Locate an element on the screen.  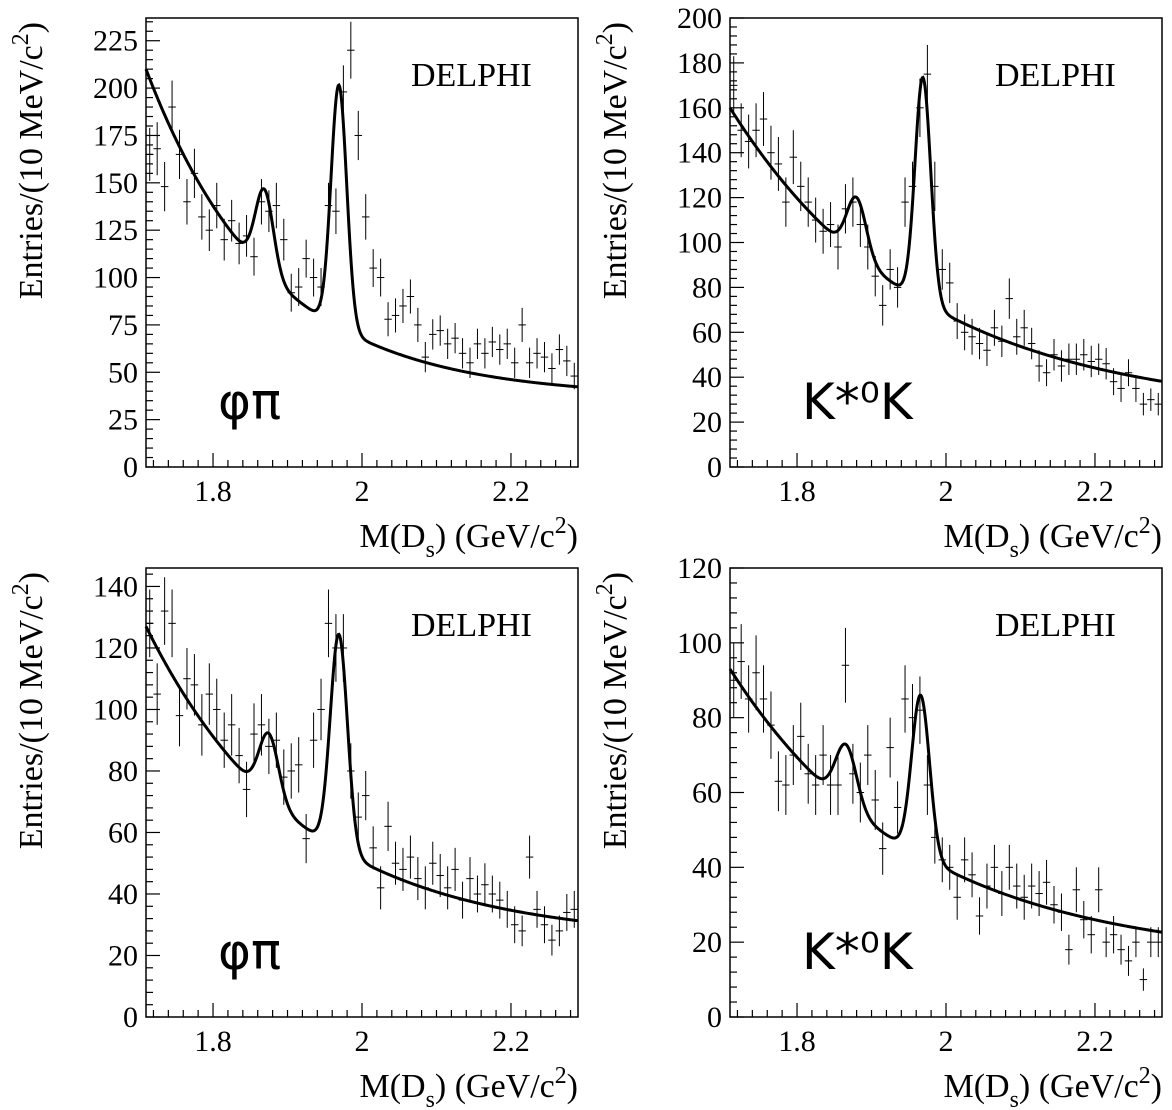
y-tick-label: 160 is located at coordinates (699, 108).